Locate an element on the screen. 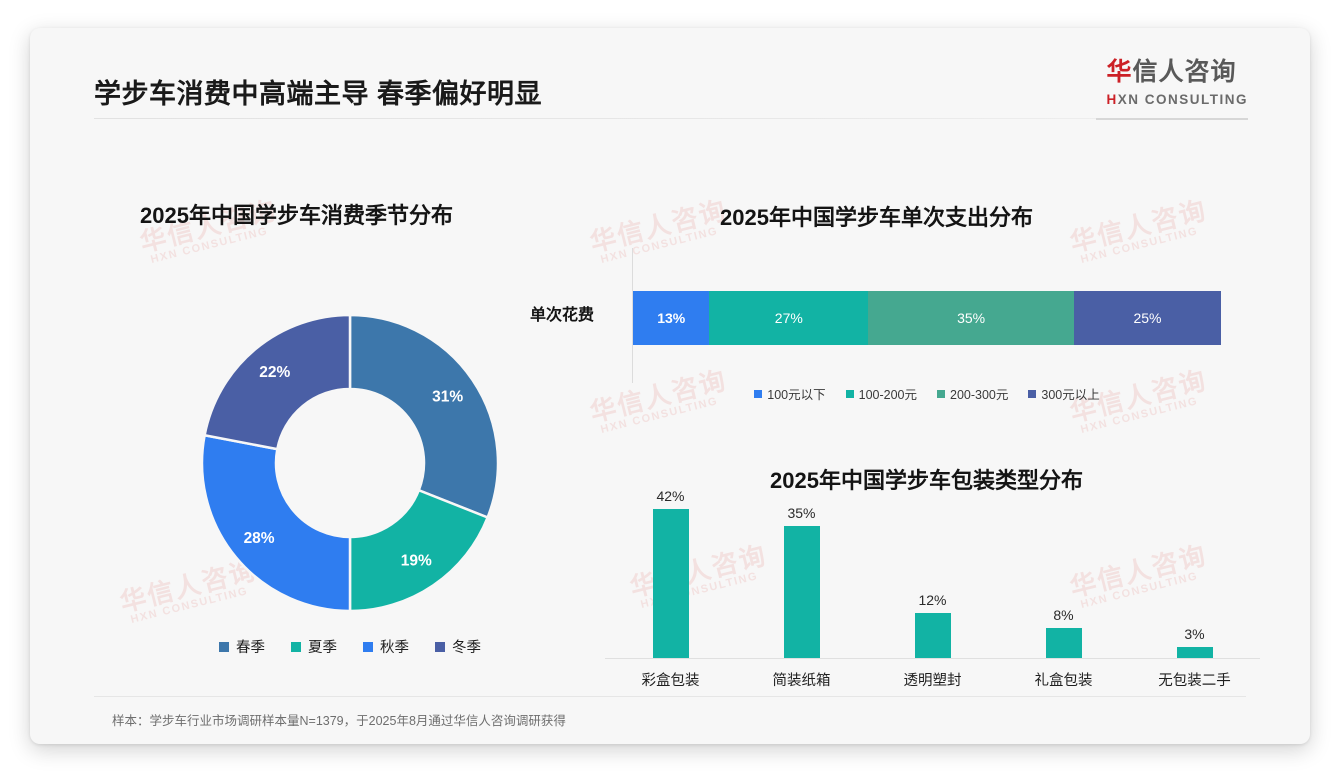  legend-item: 100元以下 is located at coordinates (790, 393).